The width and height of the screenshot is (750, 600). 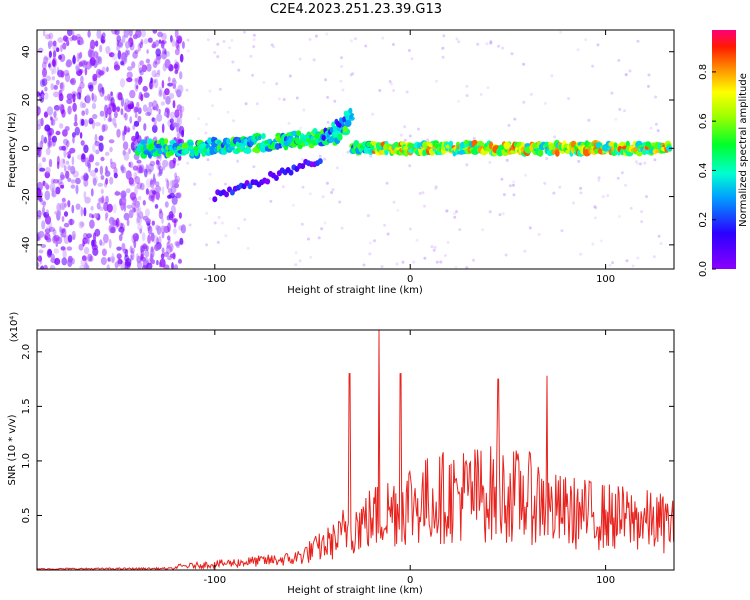 What do you see at coordinates (232, 192) in the screenshot?
I see `branch-blob` at bounding box center [232, 192].